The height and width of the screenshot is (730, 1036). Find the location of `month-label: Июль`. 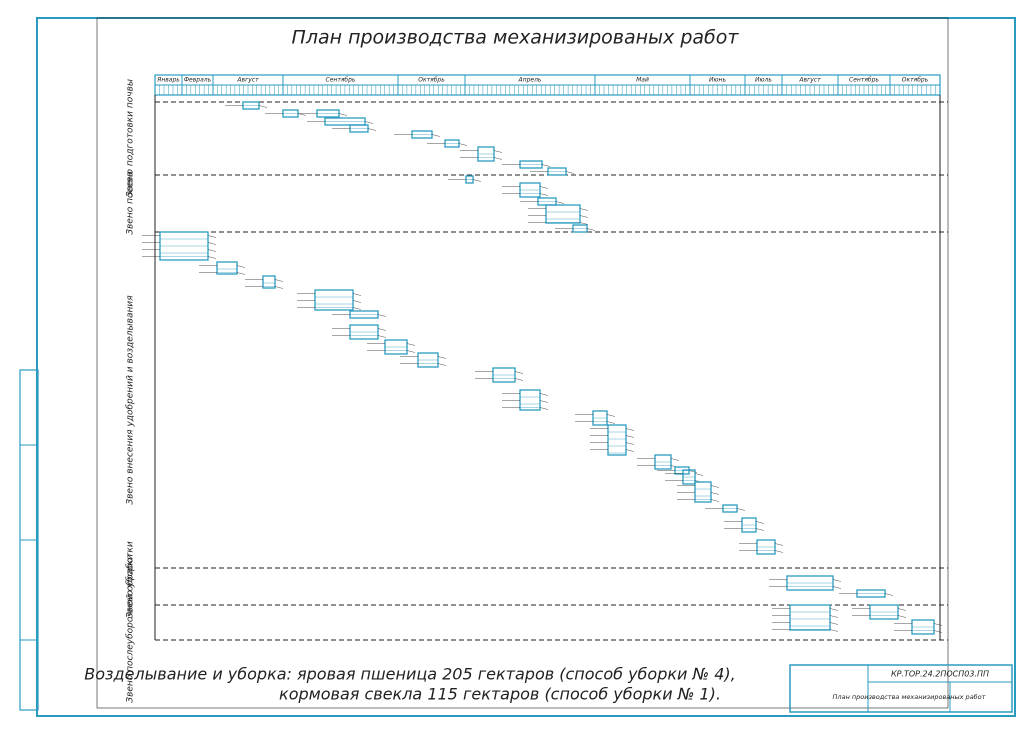

month-label: Июль is located at coordinates (763, 80).